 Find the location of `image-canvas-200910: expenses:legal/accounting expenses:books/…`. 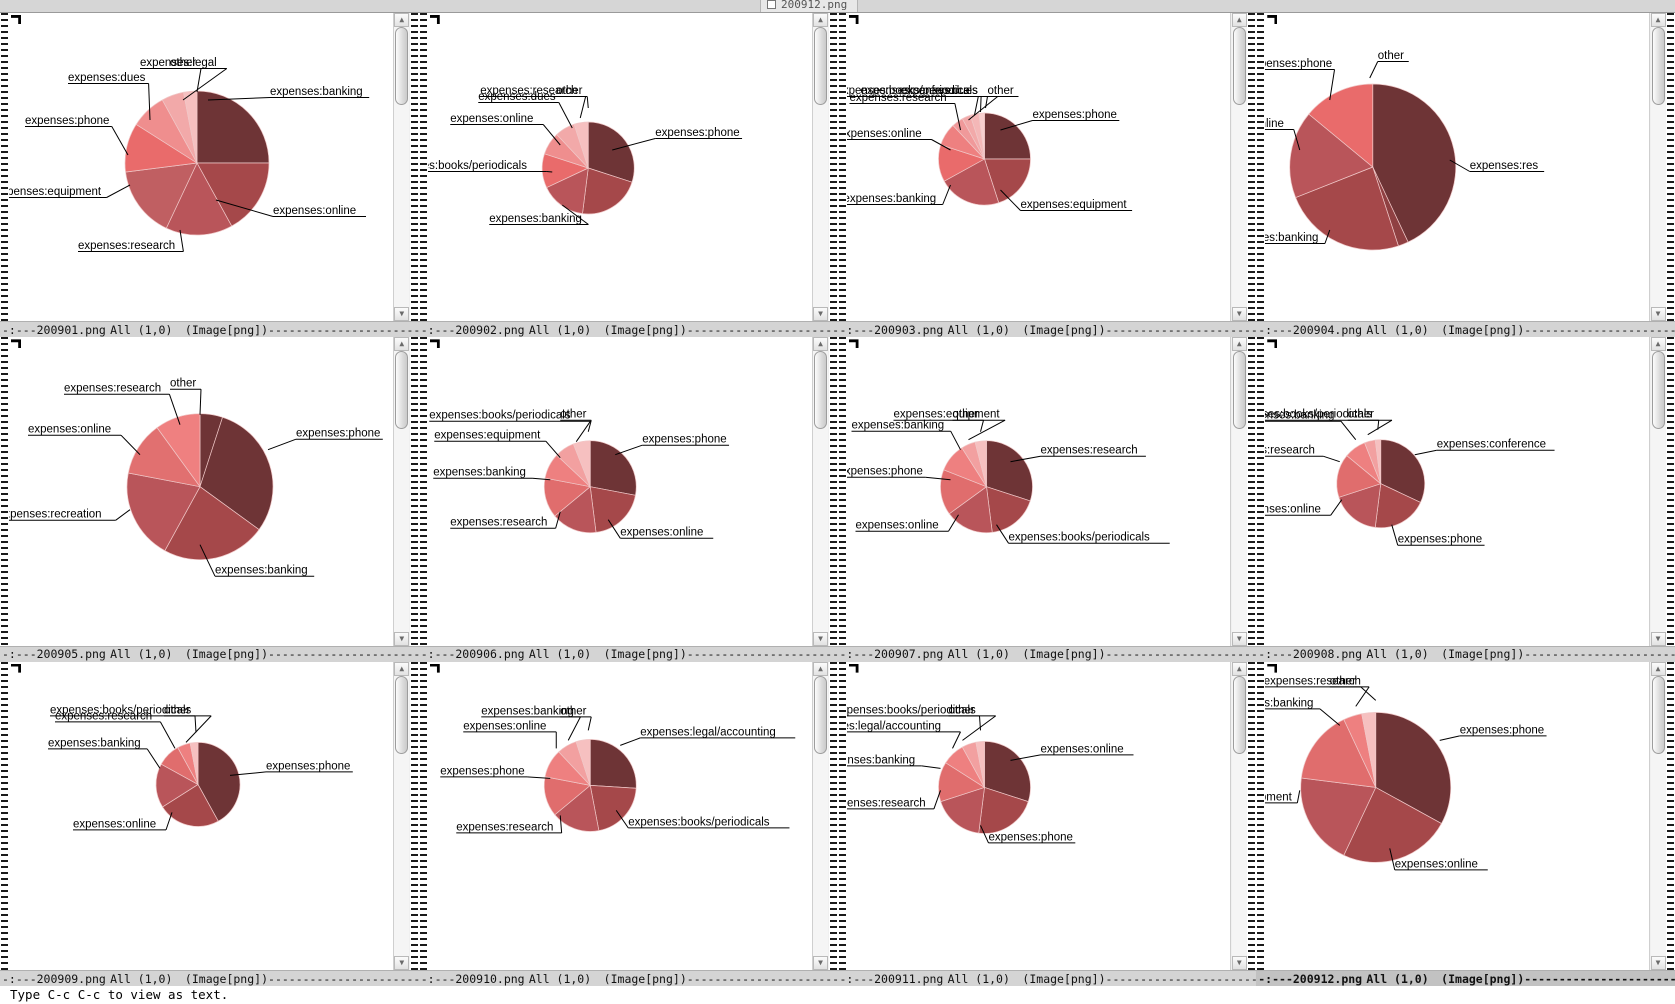

image-canvas-200910: expenses:legal/accounting expenses:books/… is located at coordinates (619, 815).